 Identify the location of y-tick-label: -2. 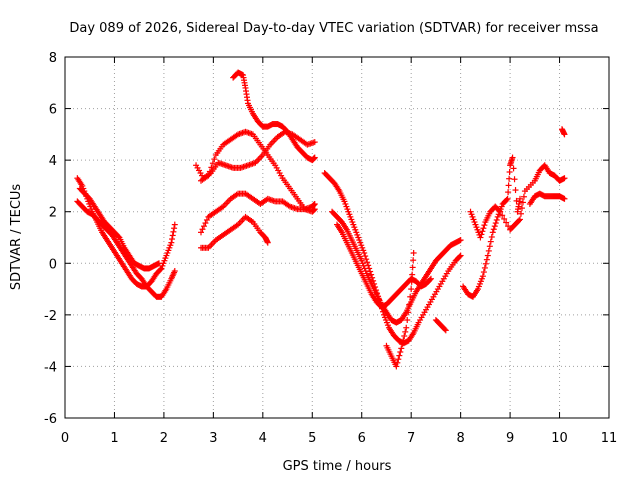
(50, 316).